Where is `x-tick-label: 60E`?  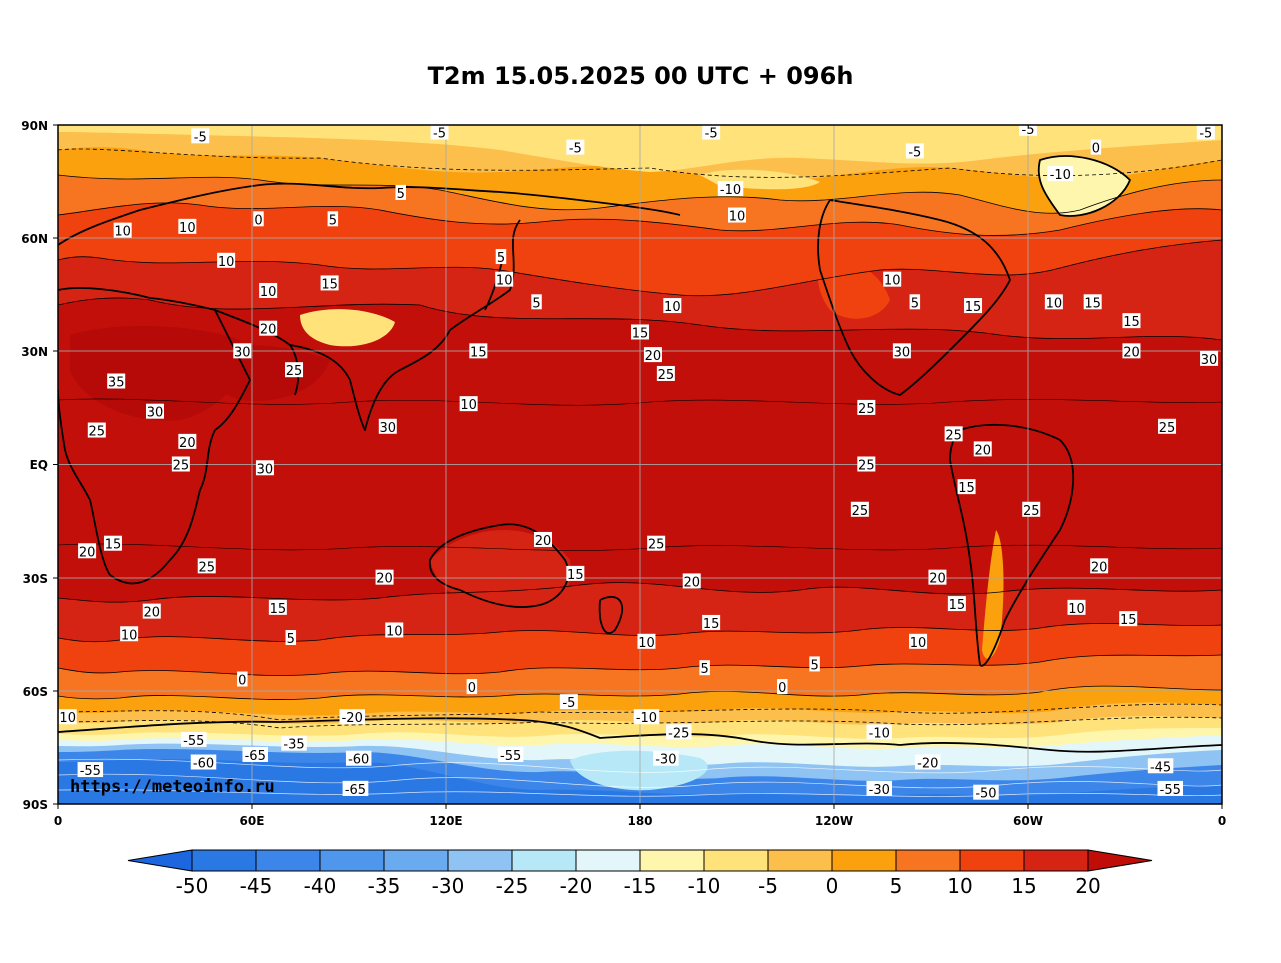
x-tick-label: 60E is located at coordinates (252, 821).